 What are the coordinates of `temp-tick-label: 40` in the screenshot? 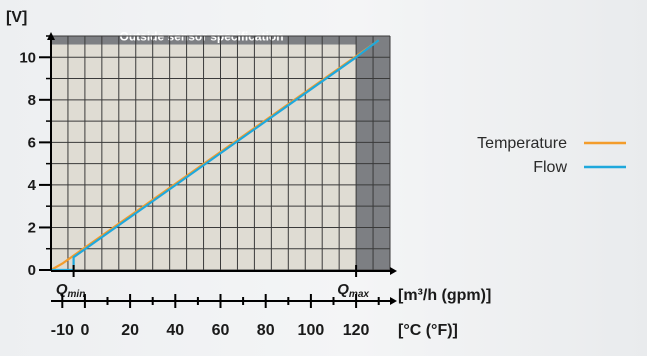 It's located at (175, 330).